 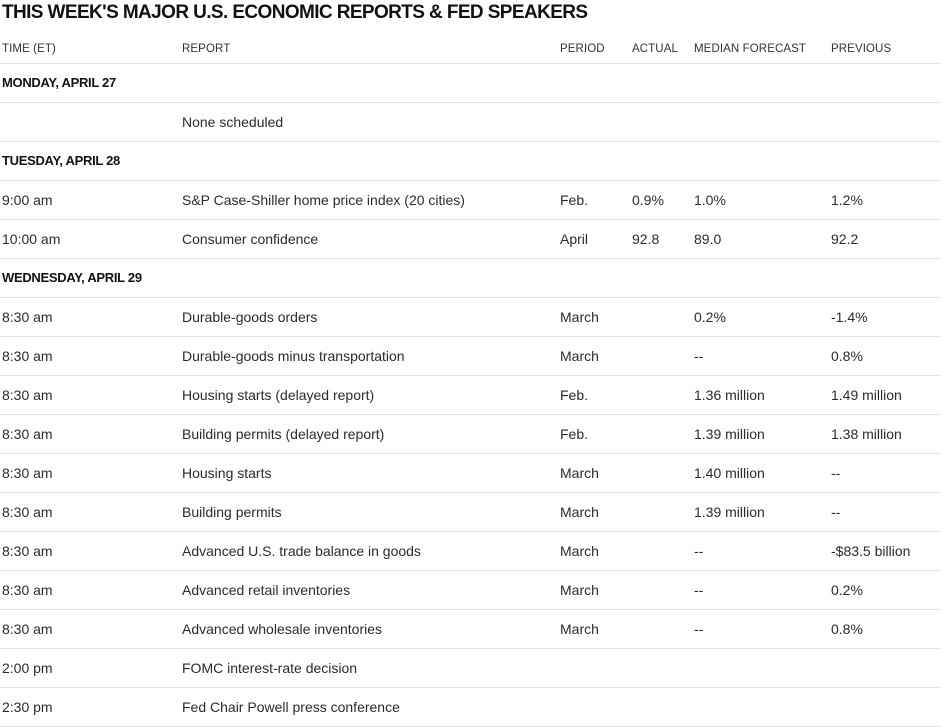 What do you see at coordinates (470, 668) in the screenshot?
I see `table-row: 2:00 pm FOMC interest-rate decision` at bounding box center [470, 668].